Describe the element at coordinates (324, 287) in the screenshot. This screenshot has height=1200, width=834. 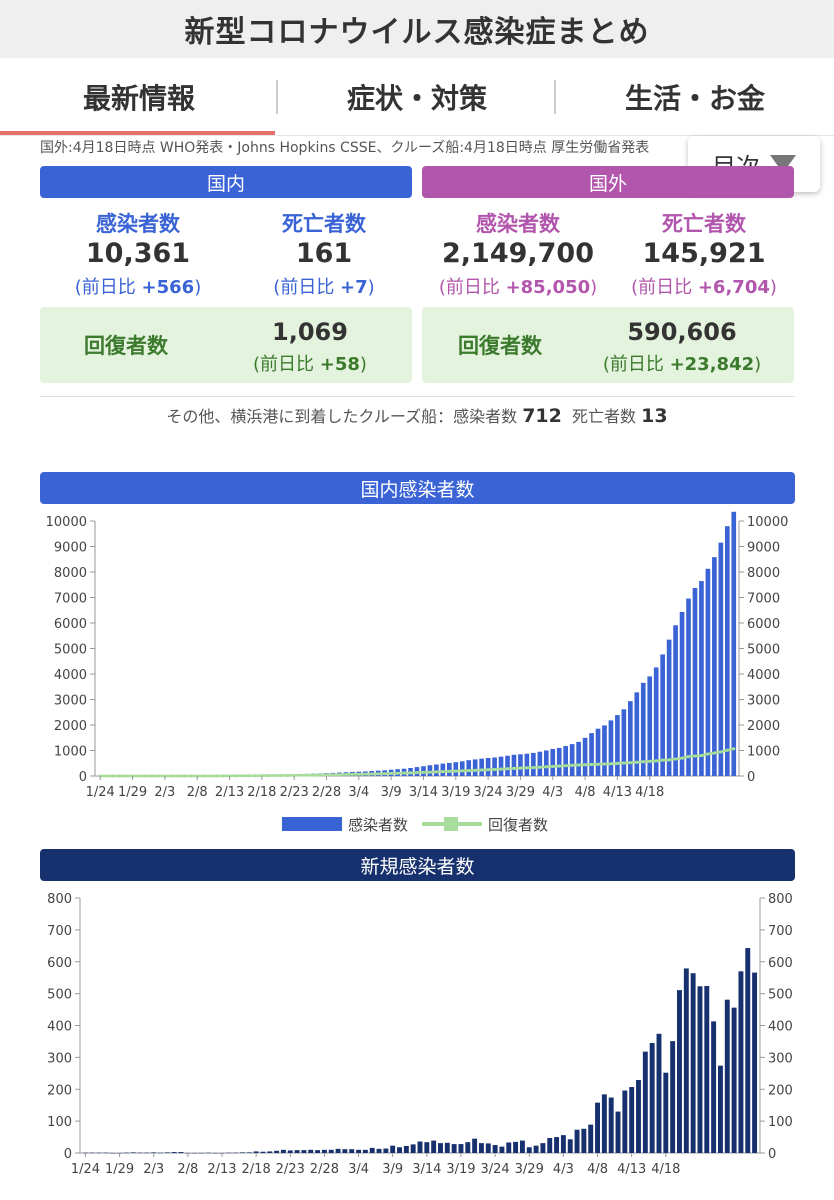
I see `domestic-deaths-diff: (前日比 +7)` at that location.